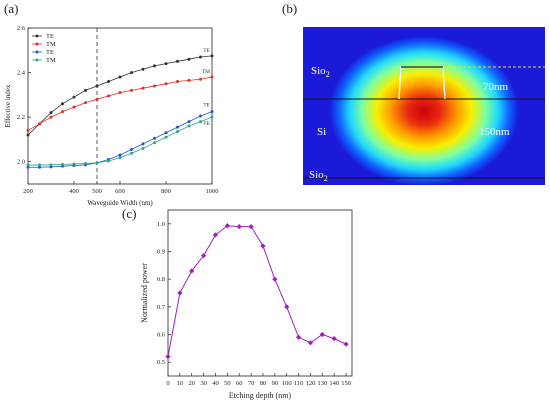 This screenshot has width=550, height=407. What do you see at coordinates (11, 8) in the screenshot?
I see `panel-label-a: (a)` at bounding box center [11, 8].